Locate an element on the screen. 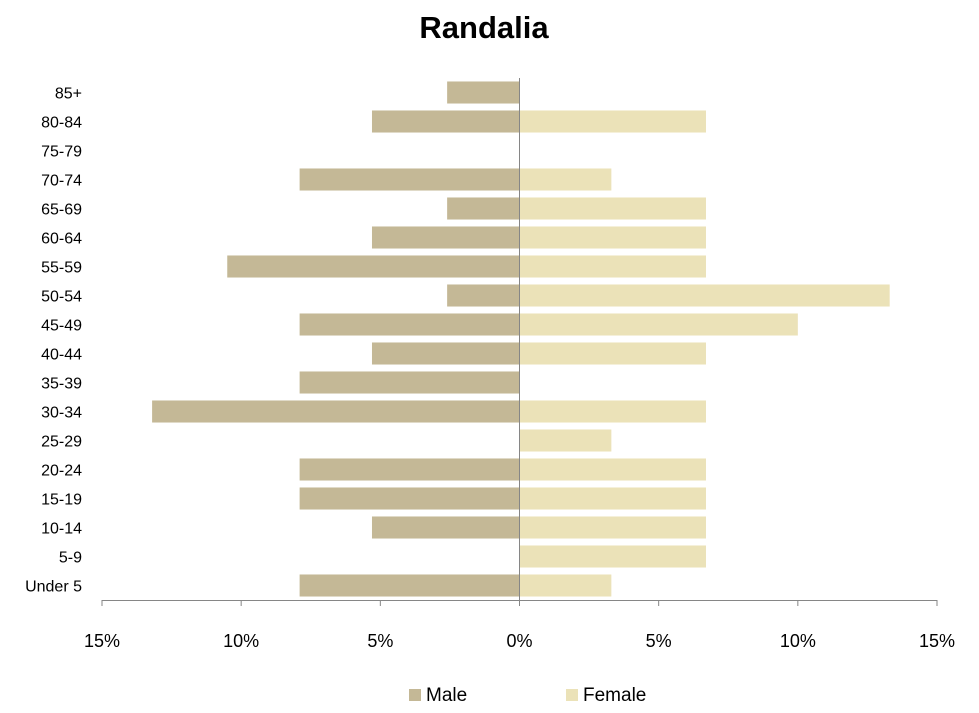 This screenshot has height=713, width=979. category-label: 15-19 is located at coordinates (61, 500).